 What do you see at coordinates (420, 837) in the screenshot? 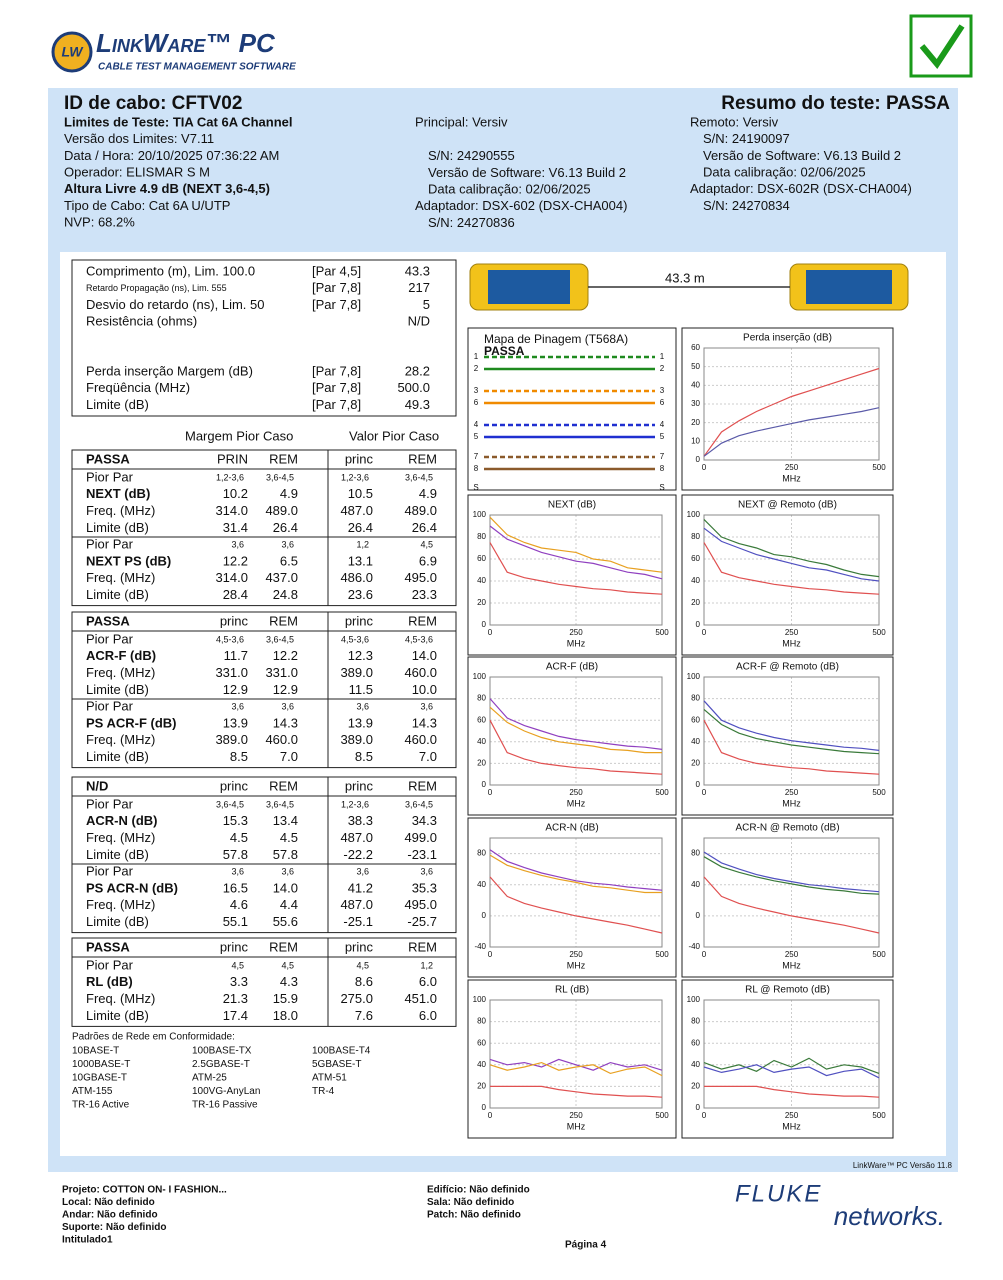
I see `row-value: 499.0` at bounding box center [420, 837].